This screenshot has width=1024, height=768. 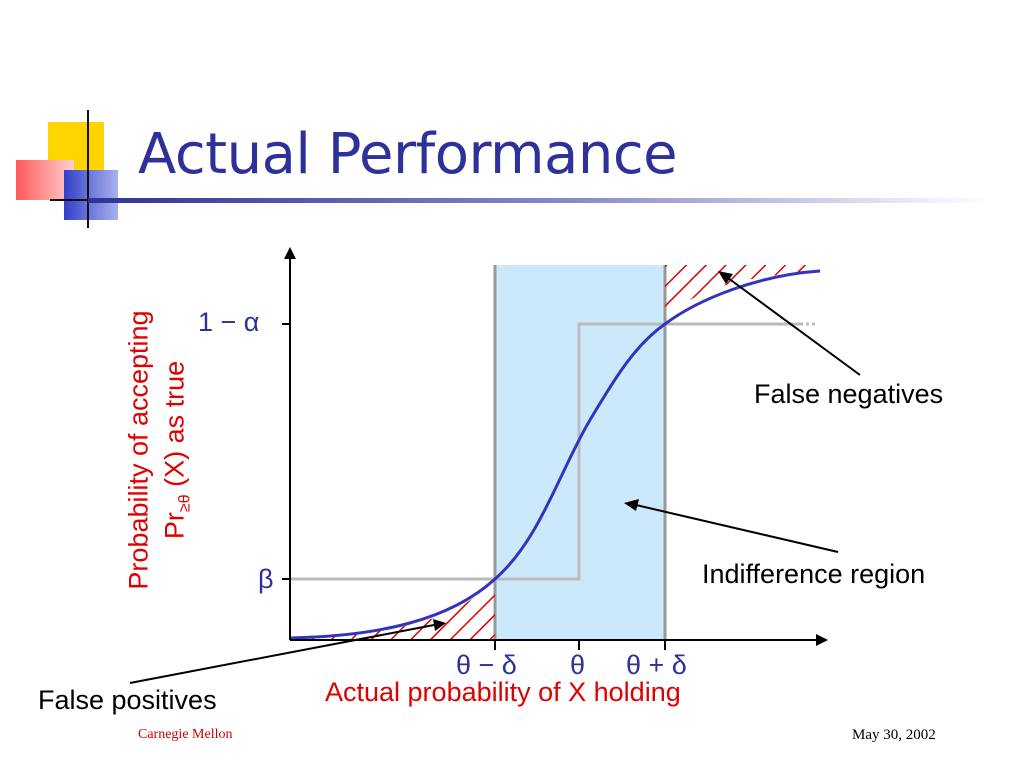 What do you see at coordinates (822, 640) in the screenshot?
I see `x-axis-arrowhead` at bounding box center [822, 640].